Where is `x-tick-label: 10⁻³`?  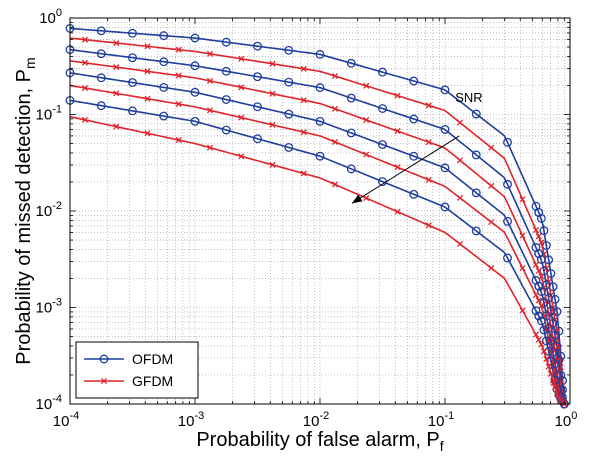 x-tick-label: 10⁻³ is located at coordinates (191, 420).